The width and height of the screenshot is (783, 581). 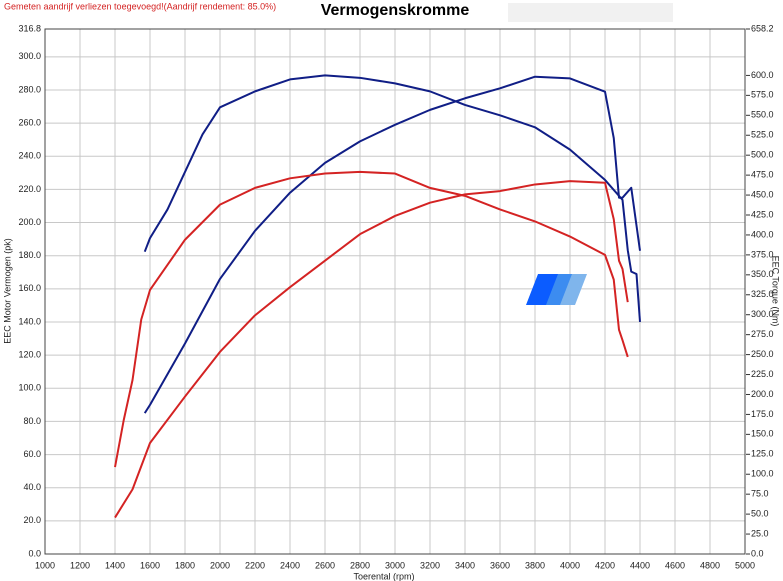 What do you see at coordinates (325, 565) in the screenshot?
I see `x-tick-label: 2600` at bounding box center [325, 565].